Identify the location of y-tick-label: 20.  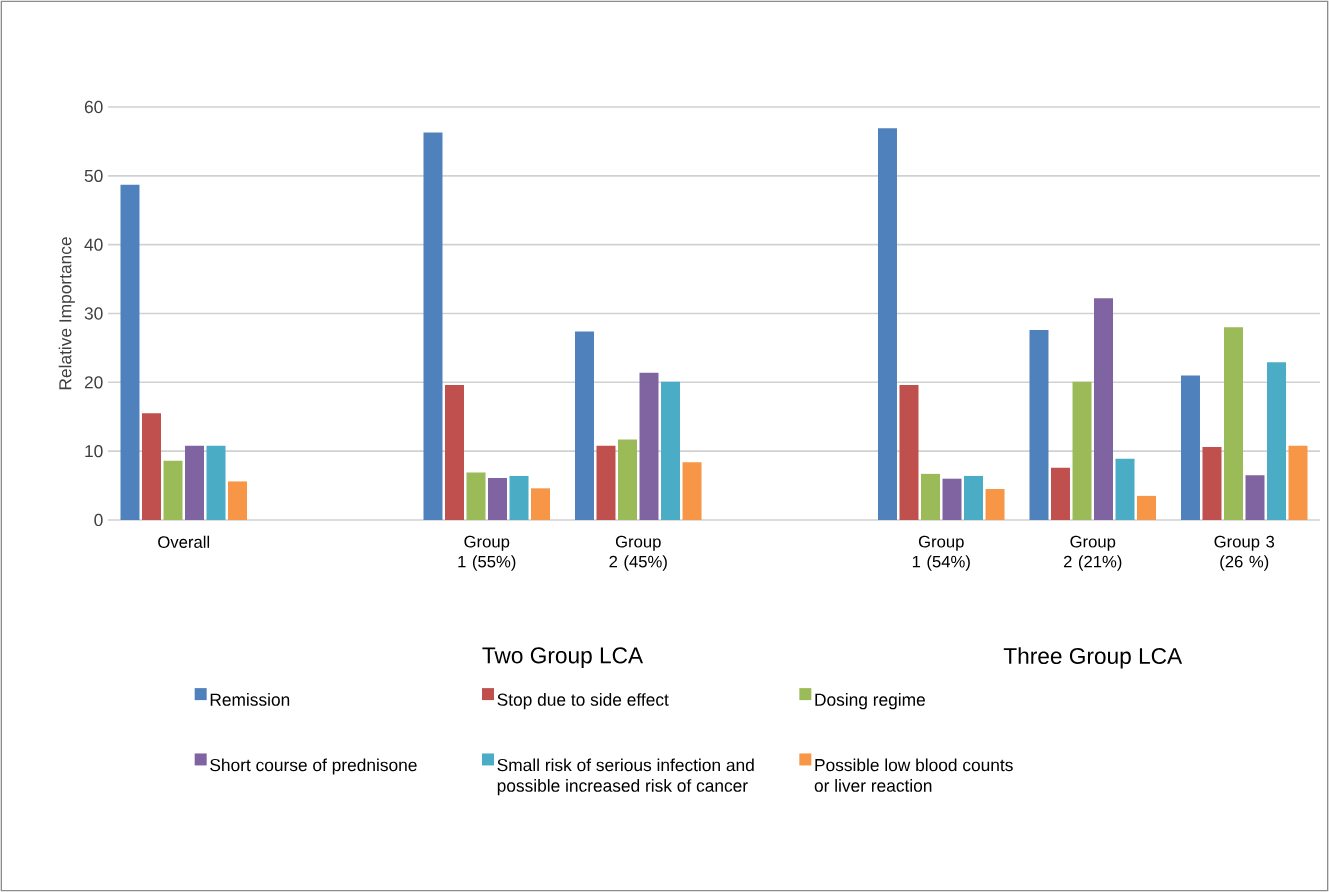
(93, 382).